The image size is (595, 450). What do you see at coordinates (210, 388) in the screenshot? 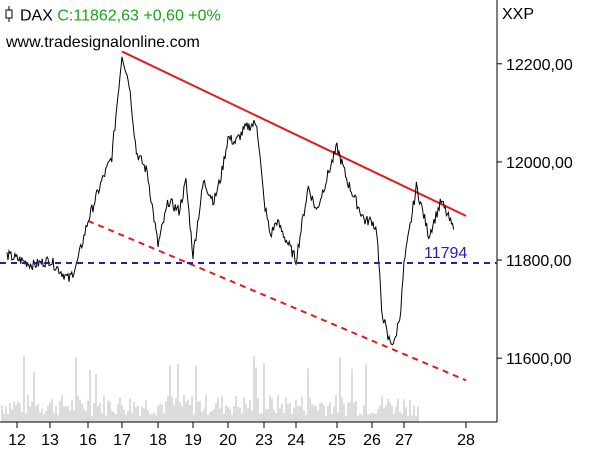
I see `volume-bars` at bounding box center [210, 388].